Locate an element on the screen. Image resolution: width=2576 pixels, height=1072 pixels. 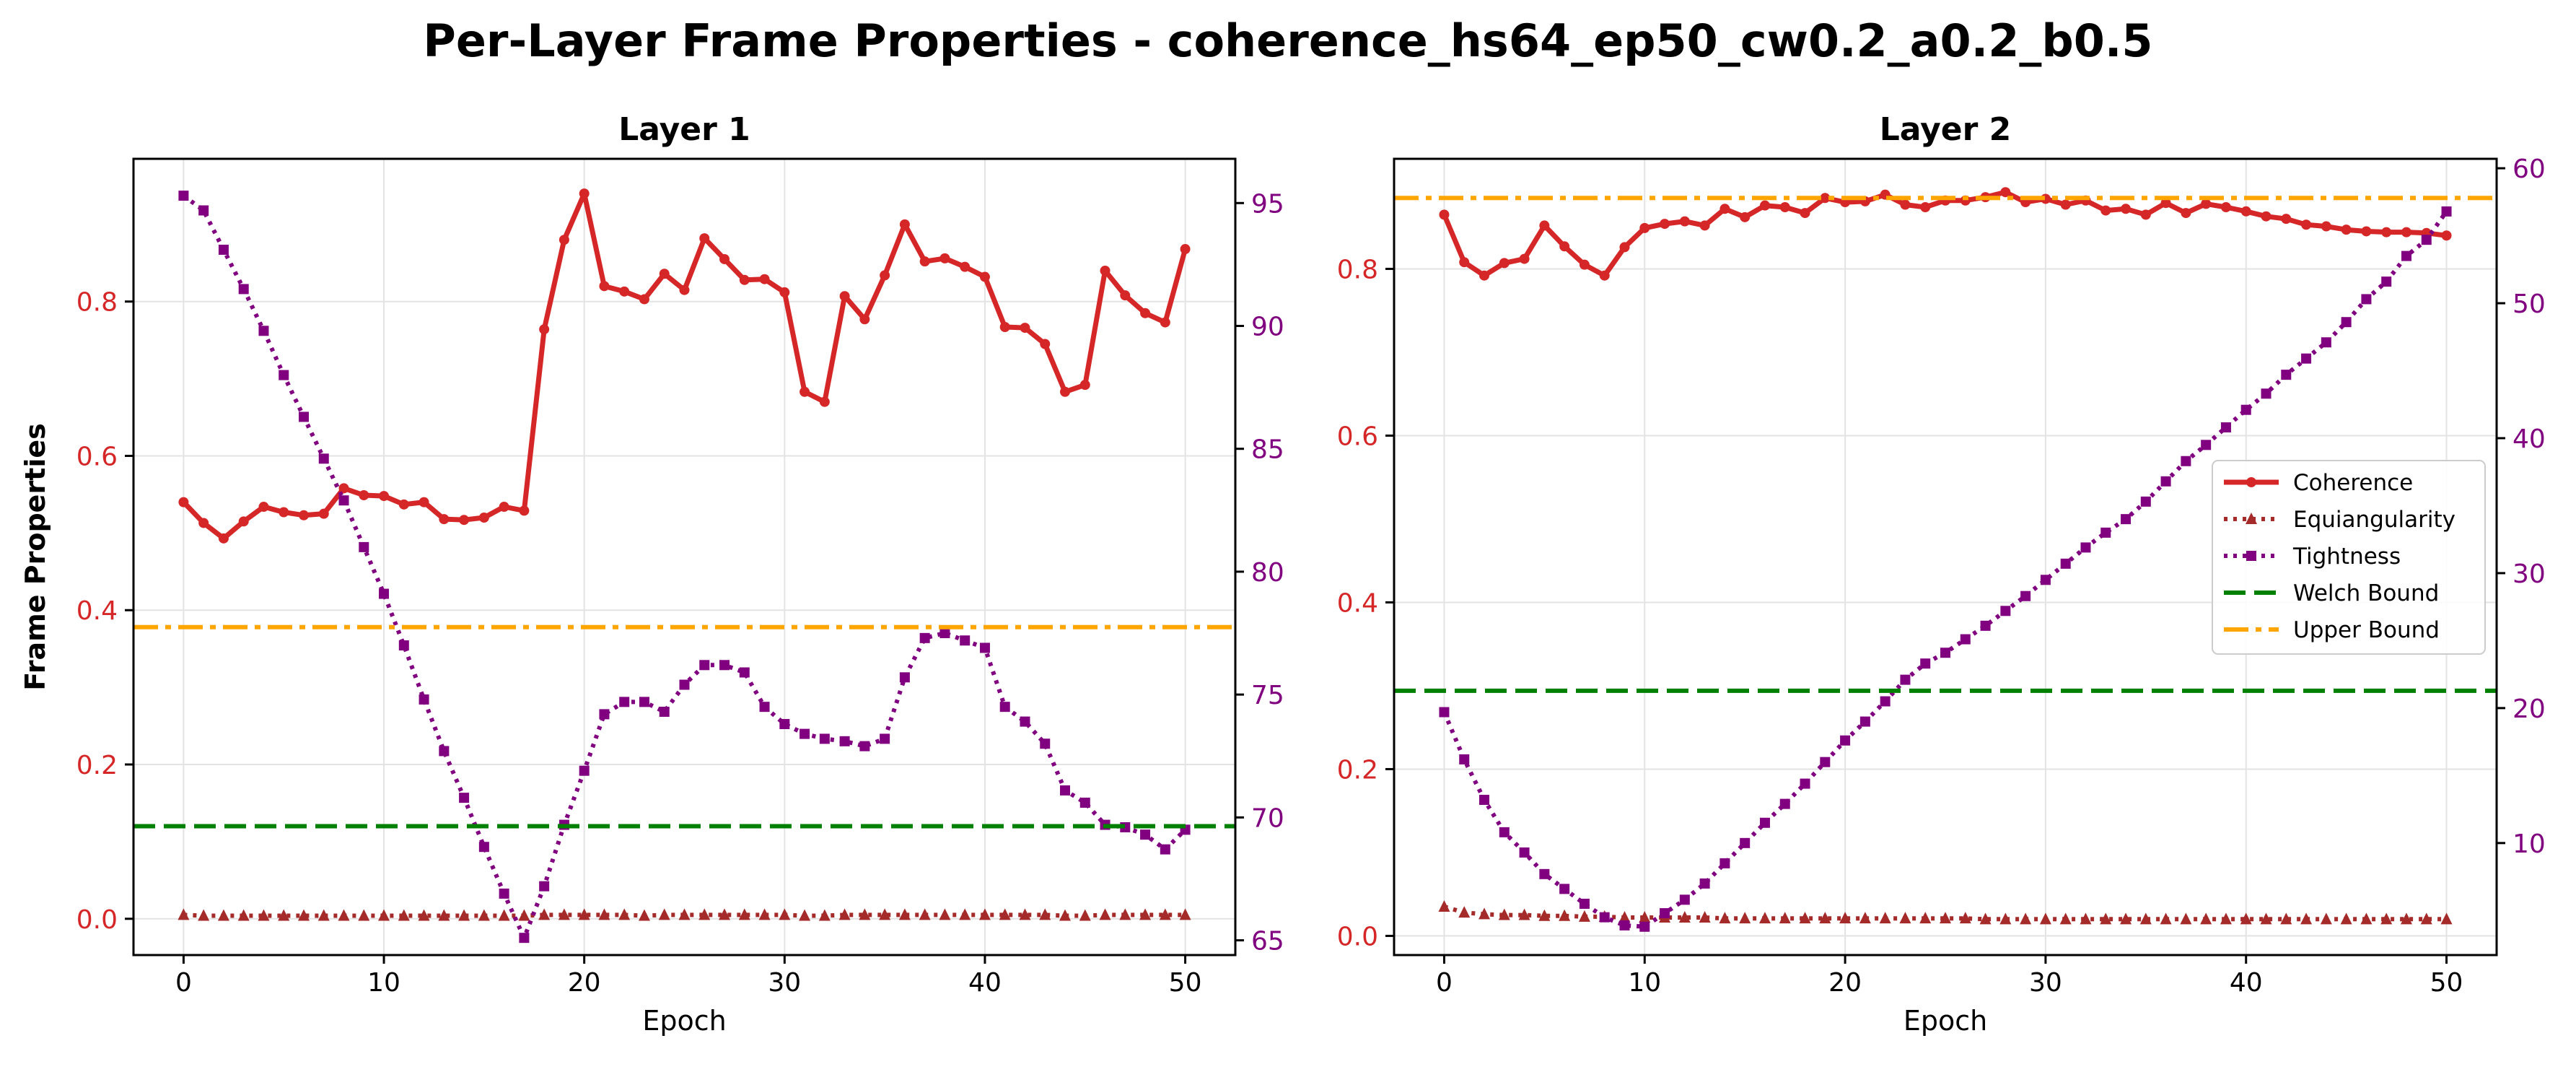
y2-tick-label: 40 is located at coordinates (2529, 439).